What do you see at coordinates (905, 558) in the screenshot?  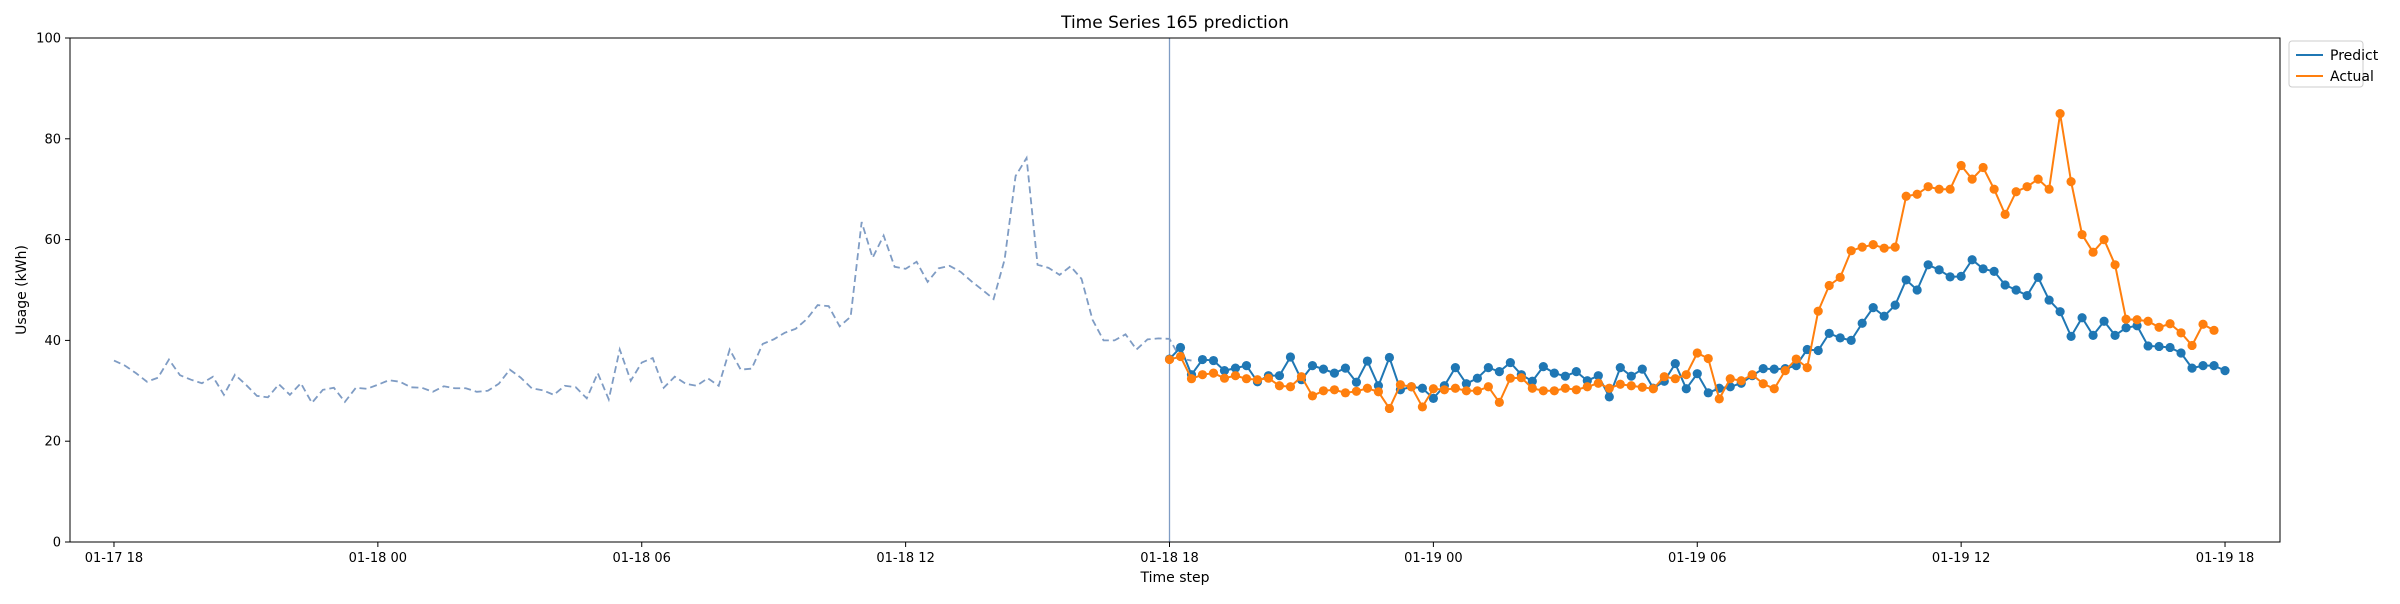 I see `x-tick-label-3: 01-18 12` at bounding box center [905, 558].